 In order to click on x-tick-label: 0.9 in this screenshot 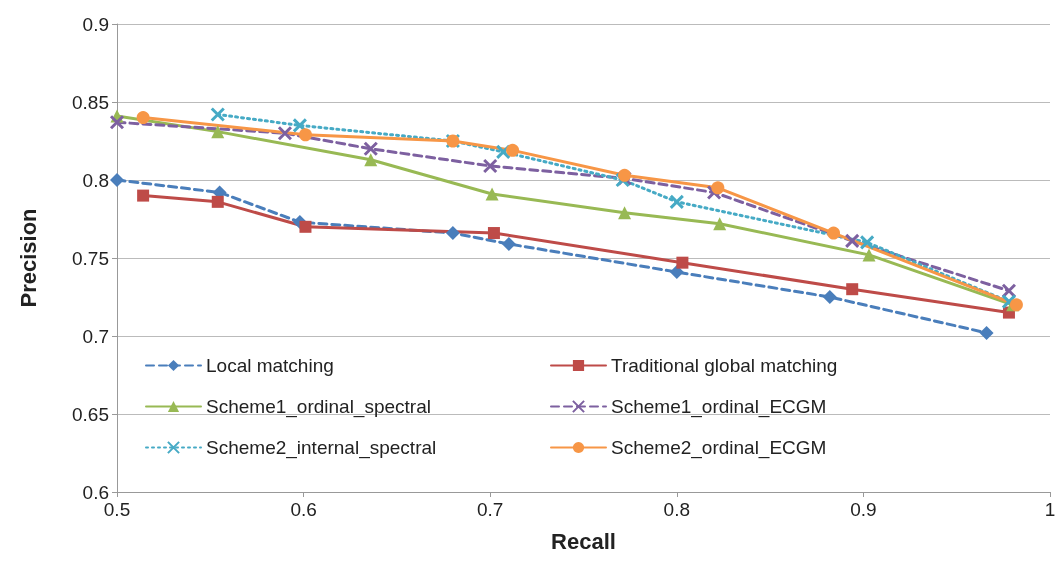, I will do `click(863, 509)`.